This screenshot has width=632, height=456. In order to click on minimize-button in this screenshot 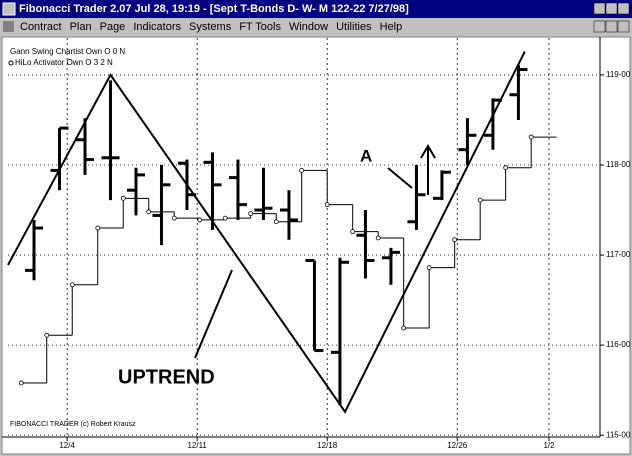, I will do `click(599, 8)`.